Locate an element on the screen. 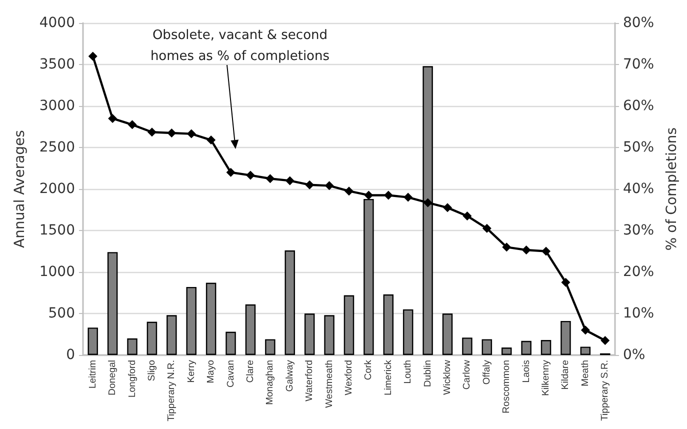 This screenshot has height=429, width=687. y-tick-label: 0 is located at coordinates (70, 355).